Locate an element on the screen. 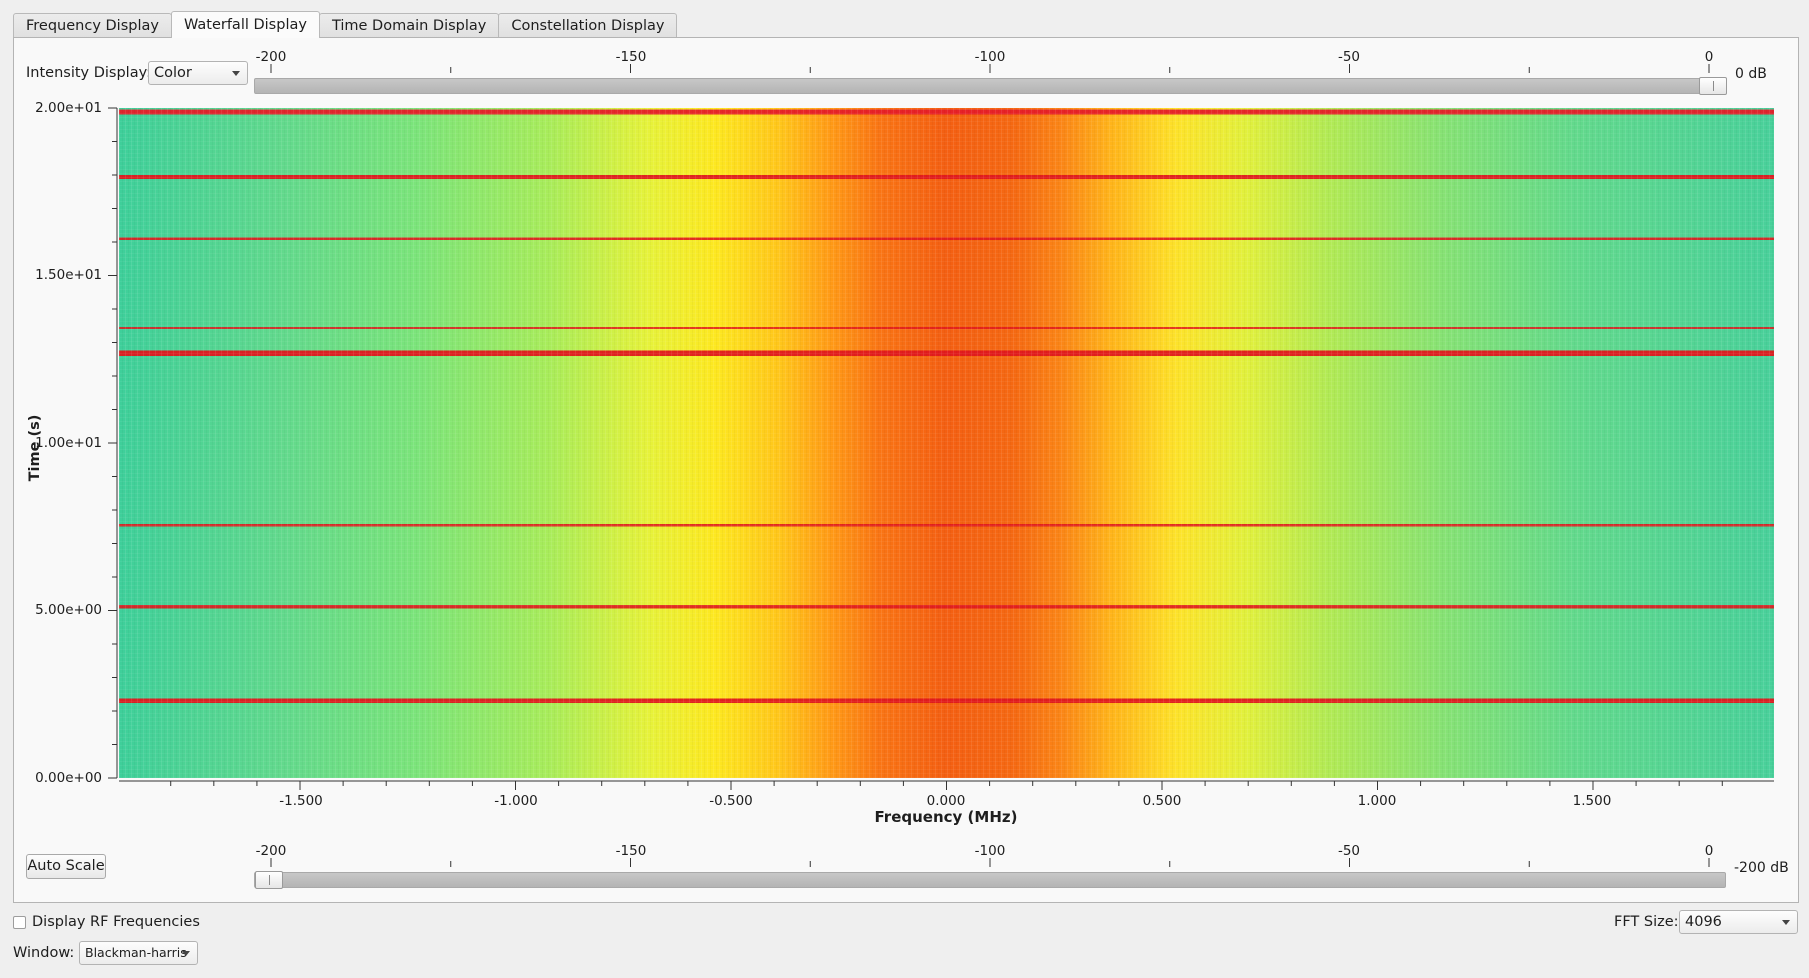 This screenshot has width=1809, height=978. intensity-display-label: Intensity Display: is located at coordinates (88, 73).